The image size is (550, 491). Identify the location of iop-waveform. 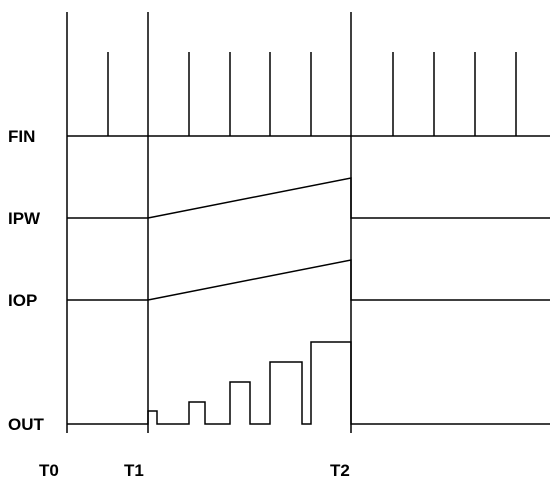
(308, 280).